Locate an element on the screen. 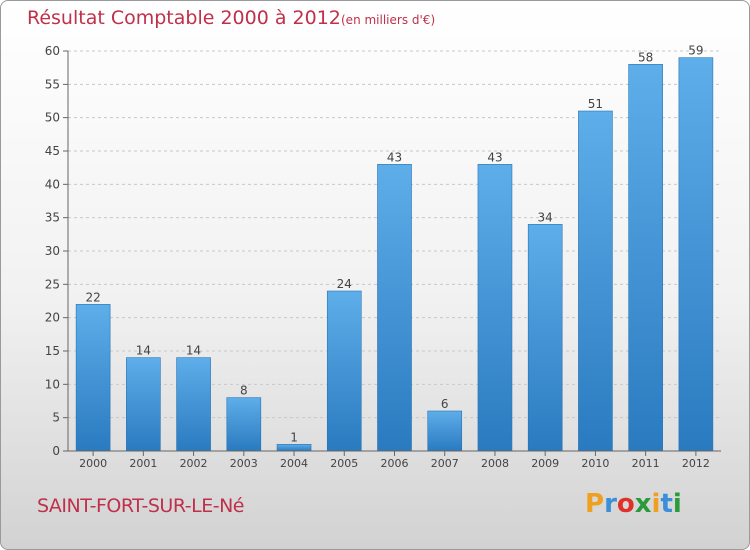 The image size is (750, 550). proxiti-logo: Proxiti is located at coordinates (633, 504).